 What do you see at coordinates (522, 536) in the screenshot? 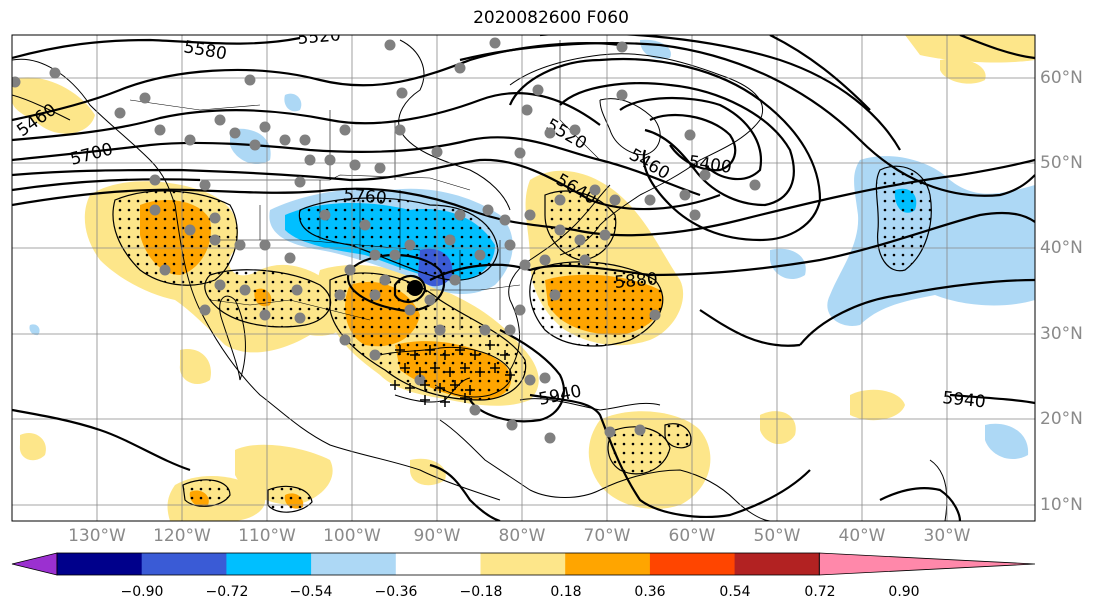
I see `lon-label: 80°W` at bounding box center [522, 536].